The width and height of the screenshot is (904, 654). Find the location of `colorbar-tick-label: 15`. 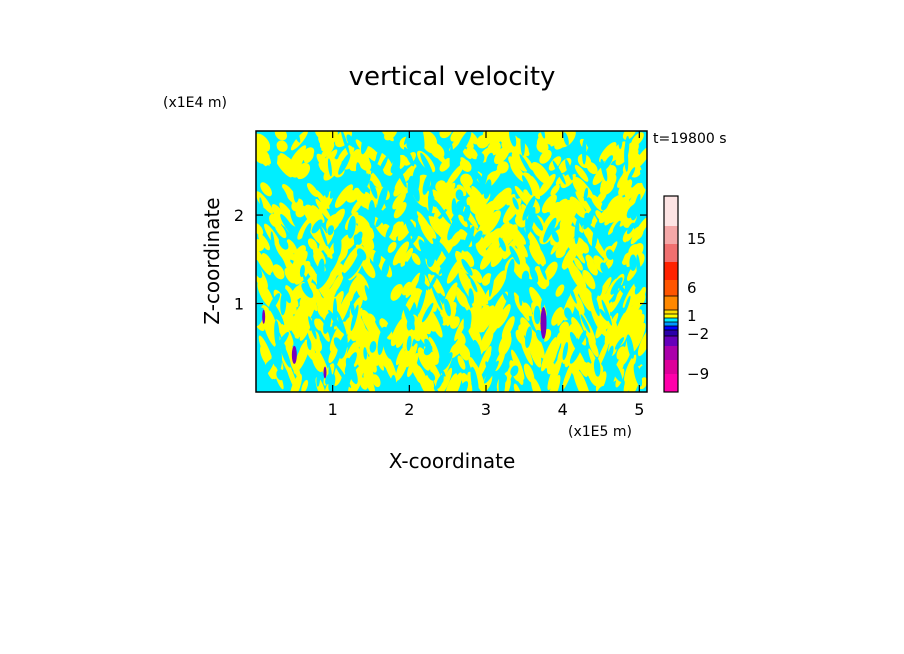

colorbar-tick-label: 15 is located at coordinates (696, 239).